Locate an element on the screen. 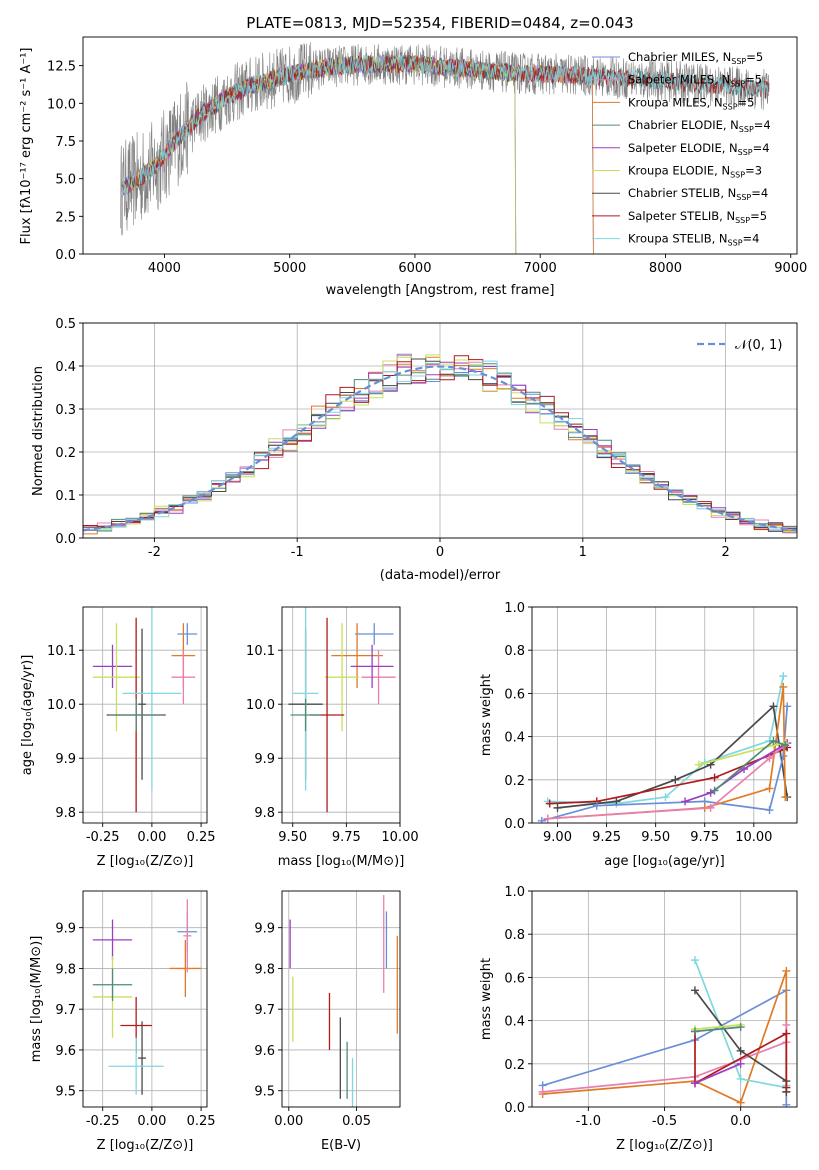  x-tick-label: 0.25 is located at coordinates (201, 1121).